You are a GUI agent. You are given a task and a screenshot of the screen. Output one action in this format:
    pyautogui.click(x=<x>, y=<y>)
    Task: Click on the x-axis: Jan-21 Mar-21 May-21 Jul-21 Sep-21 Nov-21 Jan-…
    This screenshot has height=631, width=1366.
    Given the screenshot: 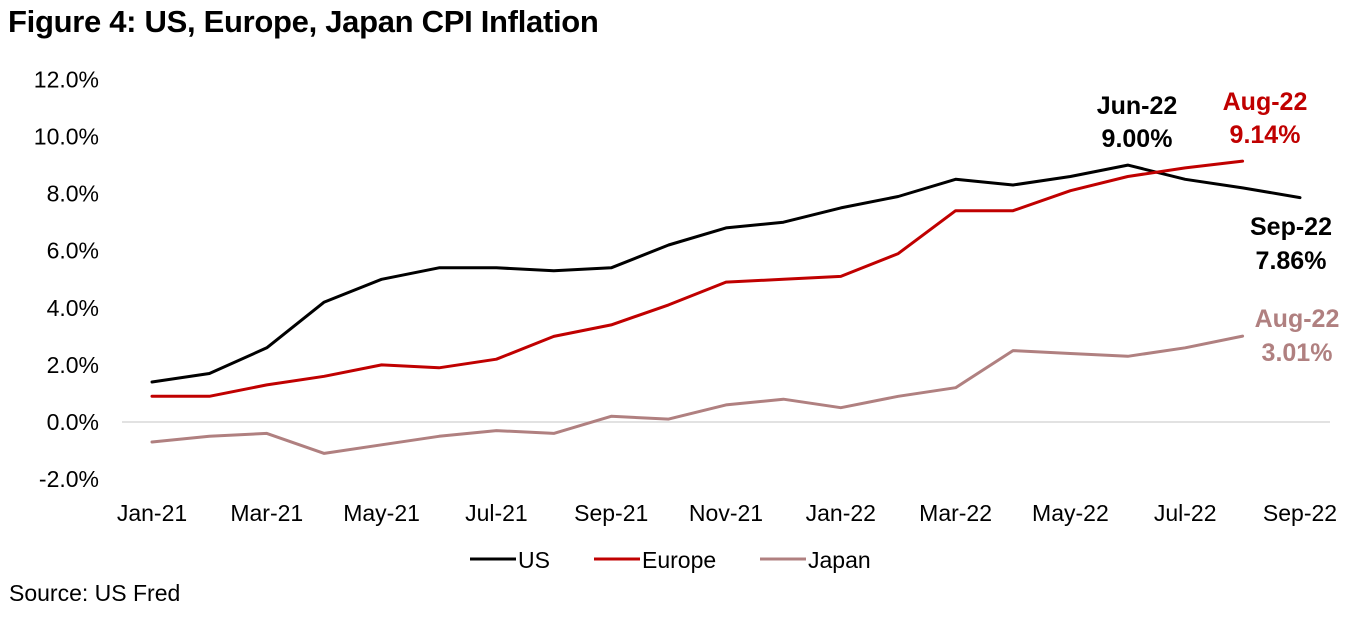 What is the action you would take?
    pyautogui.click(x=727, y=513)
    